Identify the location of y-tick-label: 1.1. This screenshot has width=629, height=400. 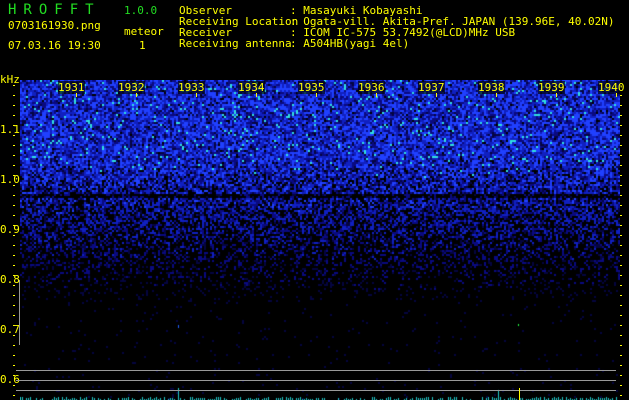
(10, 129).